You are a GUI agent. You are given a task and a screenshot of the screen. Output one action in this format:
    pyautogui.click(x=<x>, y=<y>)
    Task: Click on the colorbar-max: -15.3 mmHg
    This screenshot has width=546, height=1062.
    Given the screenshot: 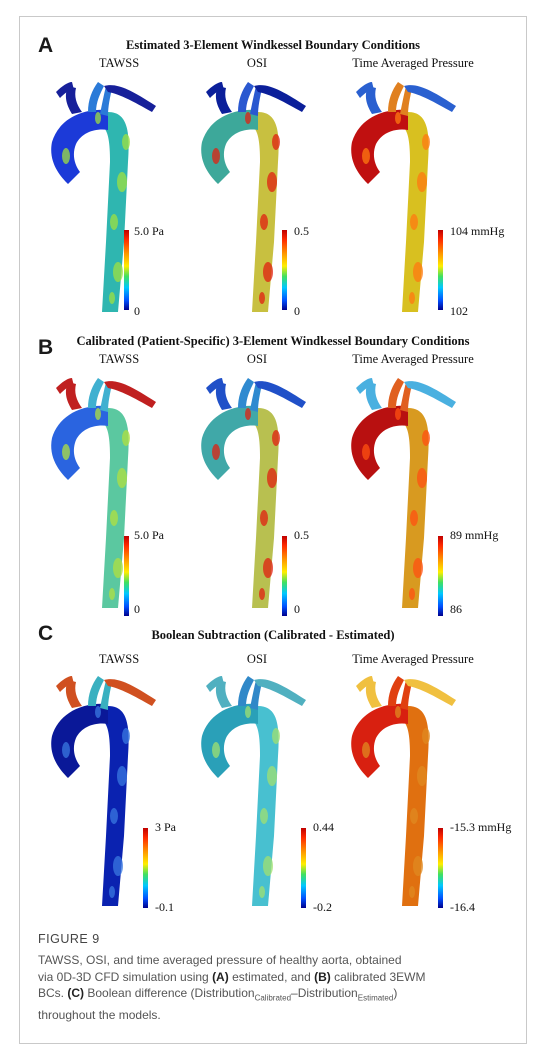 What is the action you would take?
    pyautogui.click(x=481, y=827)
    